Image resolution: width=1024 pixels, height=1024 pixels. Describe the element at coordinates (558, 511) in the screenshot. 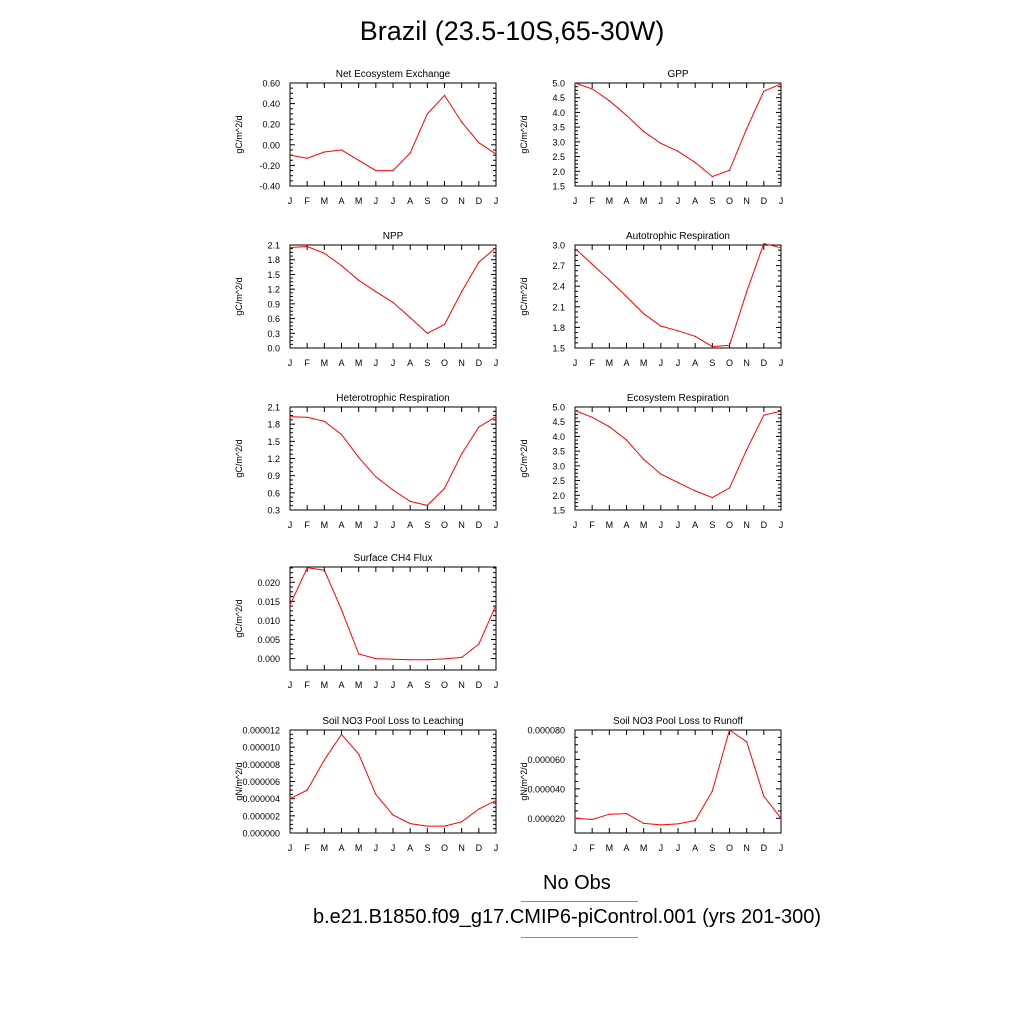

I see `y-tick-label: 1.5` at that location.